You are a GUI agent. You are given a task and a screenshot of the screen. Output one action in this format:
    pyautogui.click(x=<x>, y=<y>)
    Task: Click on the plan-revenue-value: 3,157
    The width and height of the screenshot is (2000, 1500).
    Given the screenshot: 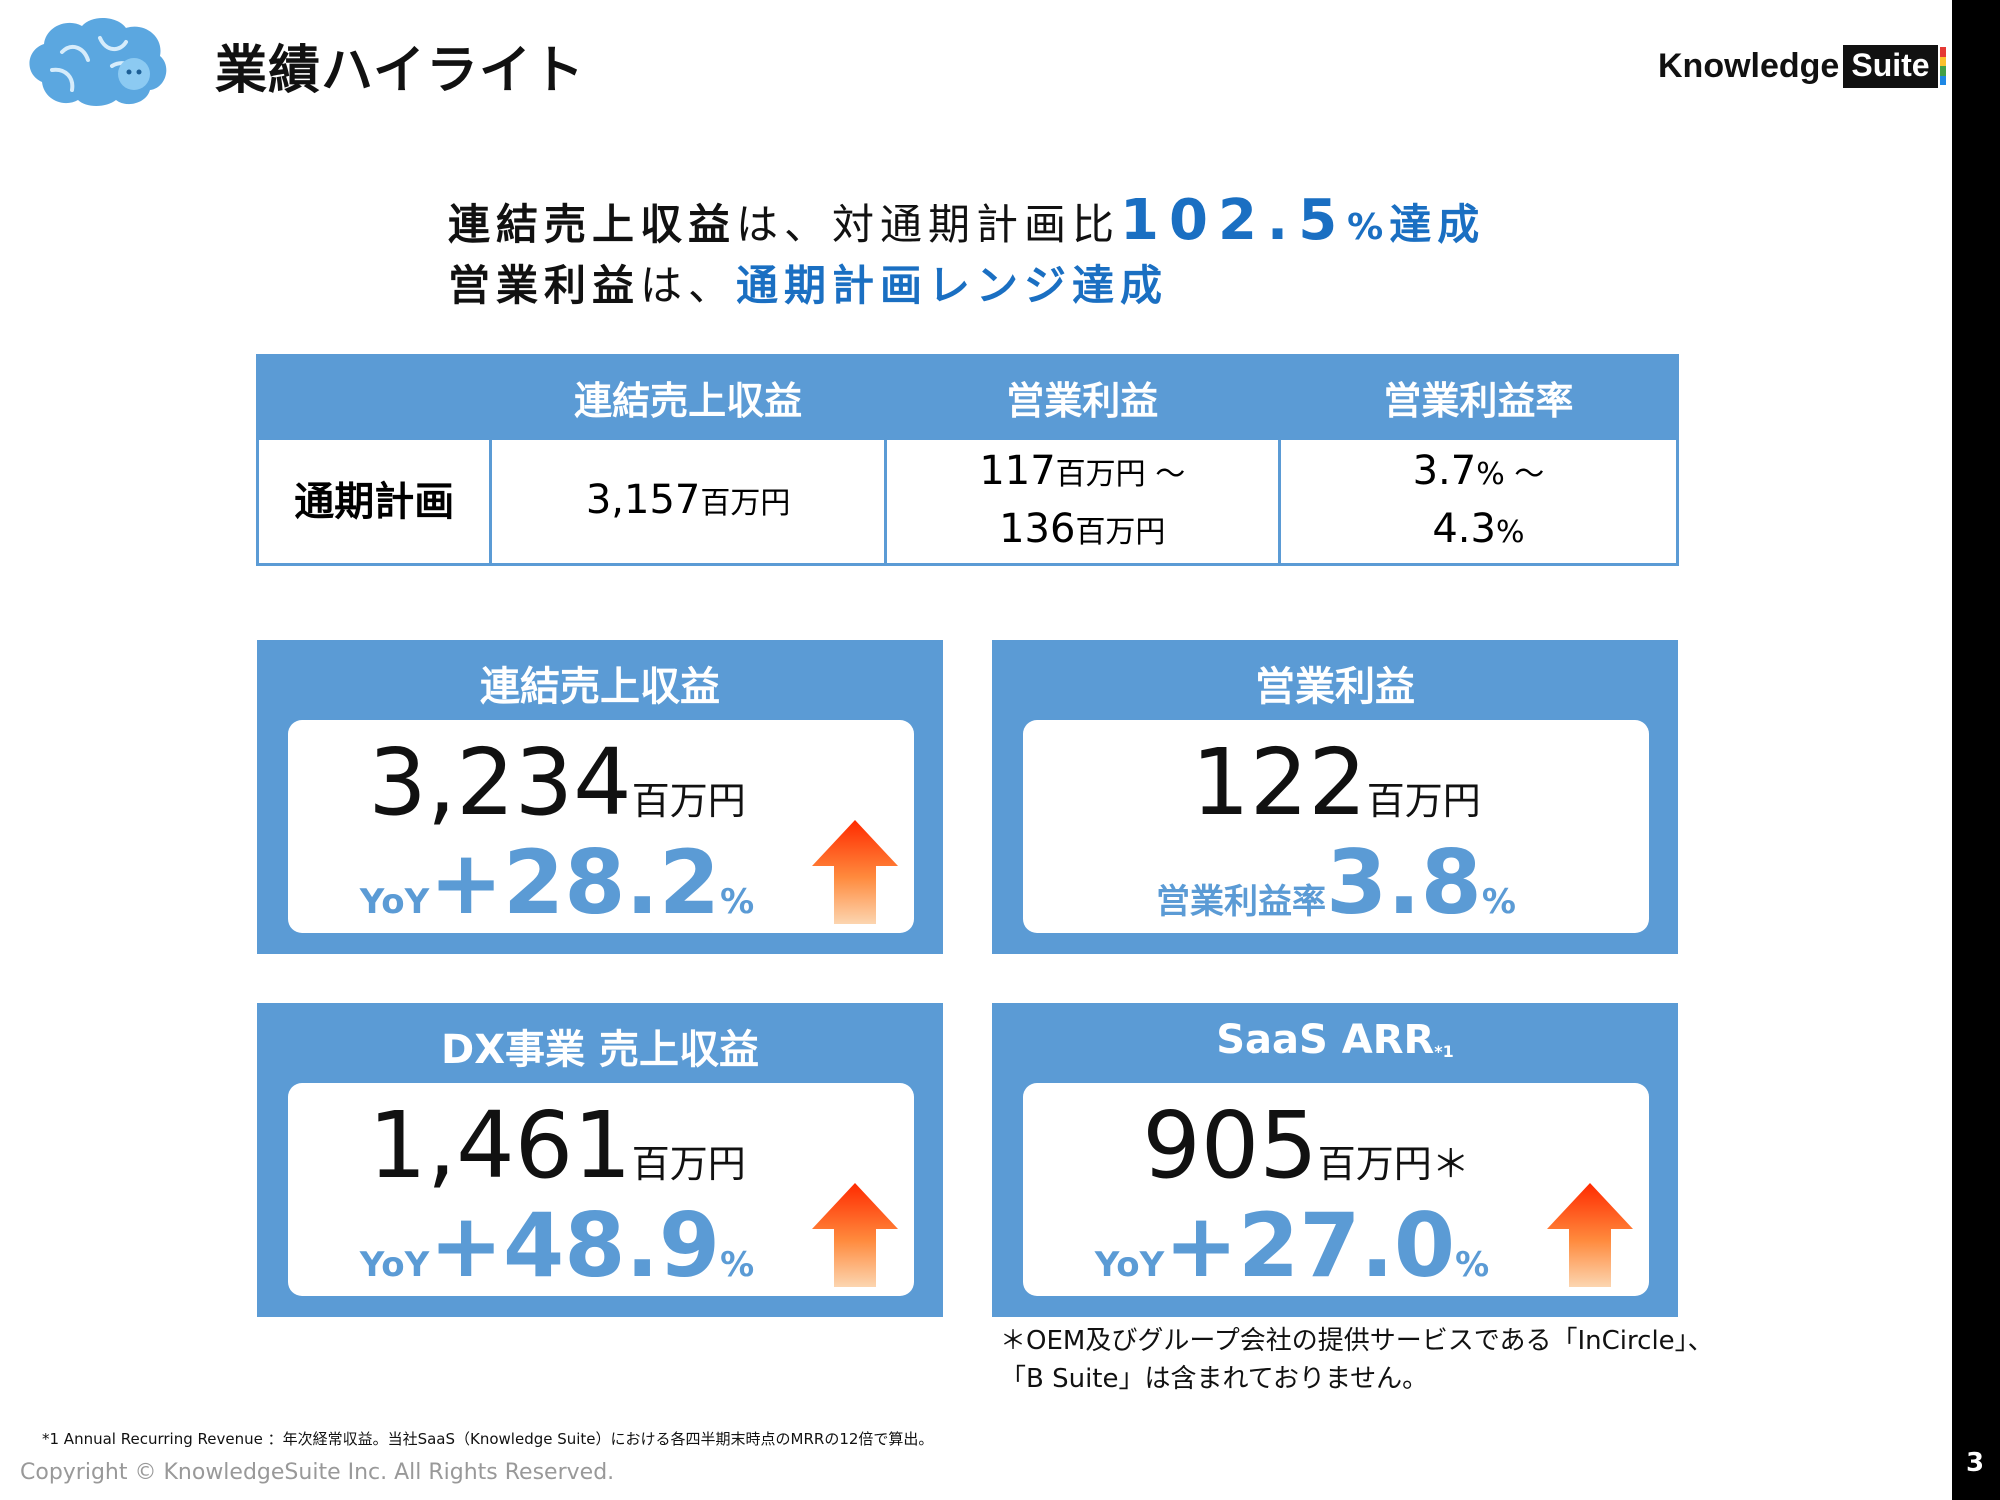 What is the action you would take?
    pyautogui.click(x=643, y=499)
    